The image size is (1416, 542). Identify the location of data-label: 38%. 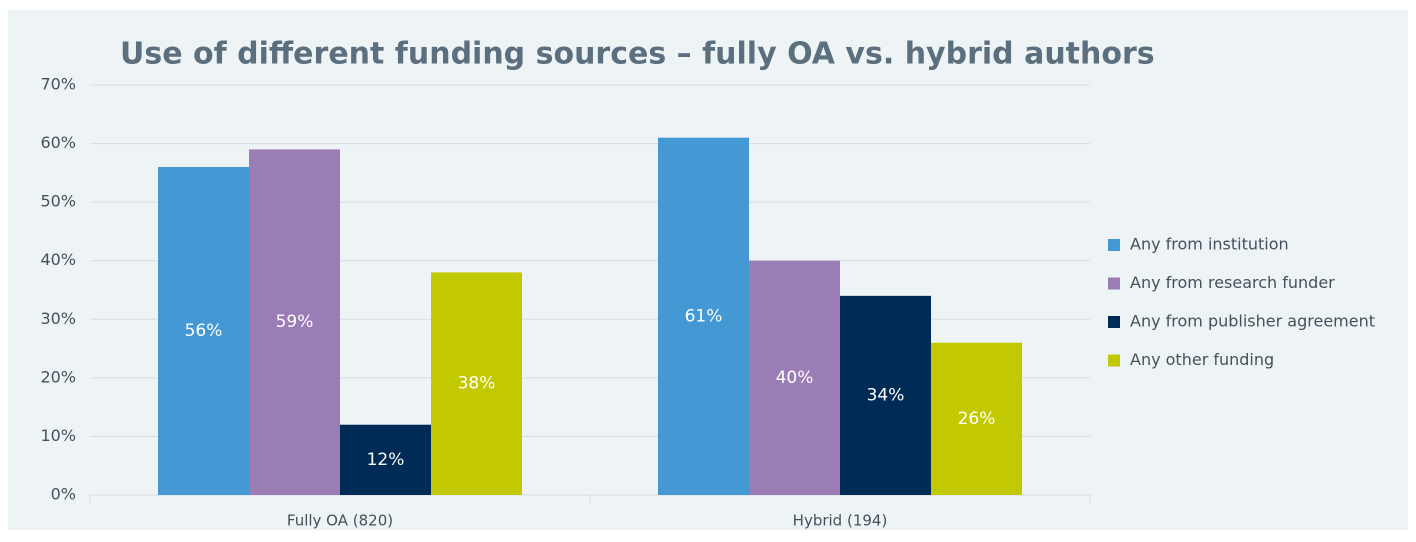
(477, 384).